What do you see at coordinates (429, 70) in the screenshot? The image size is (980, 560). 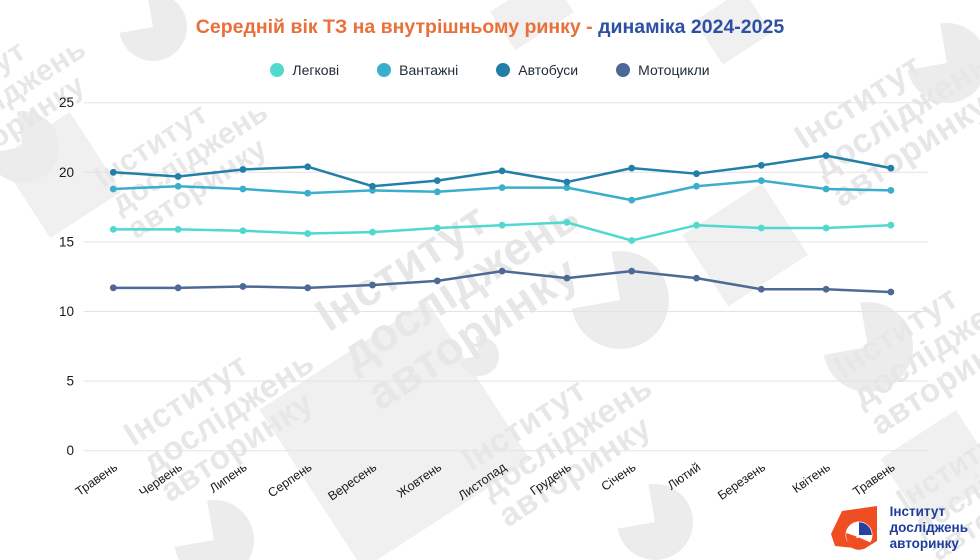 I see `legend-label: Вантажні` at bounding box center [429, 70].